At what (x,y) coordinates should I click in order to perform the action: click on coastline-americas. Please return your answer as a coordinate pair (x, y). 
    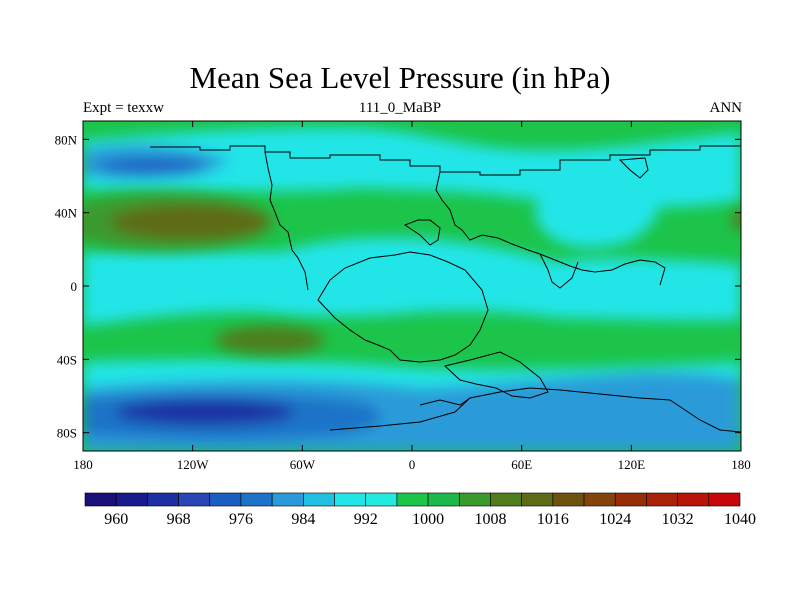
    Looking at the image, I should click on (286, 221).